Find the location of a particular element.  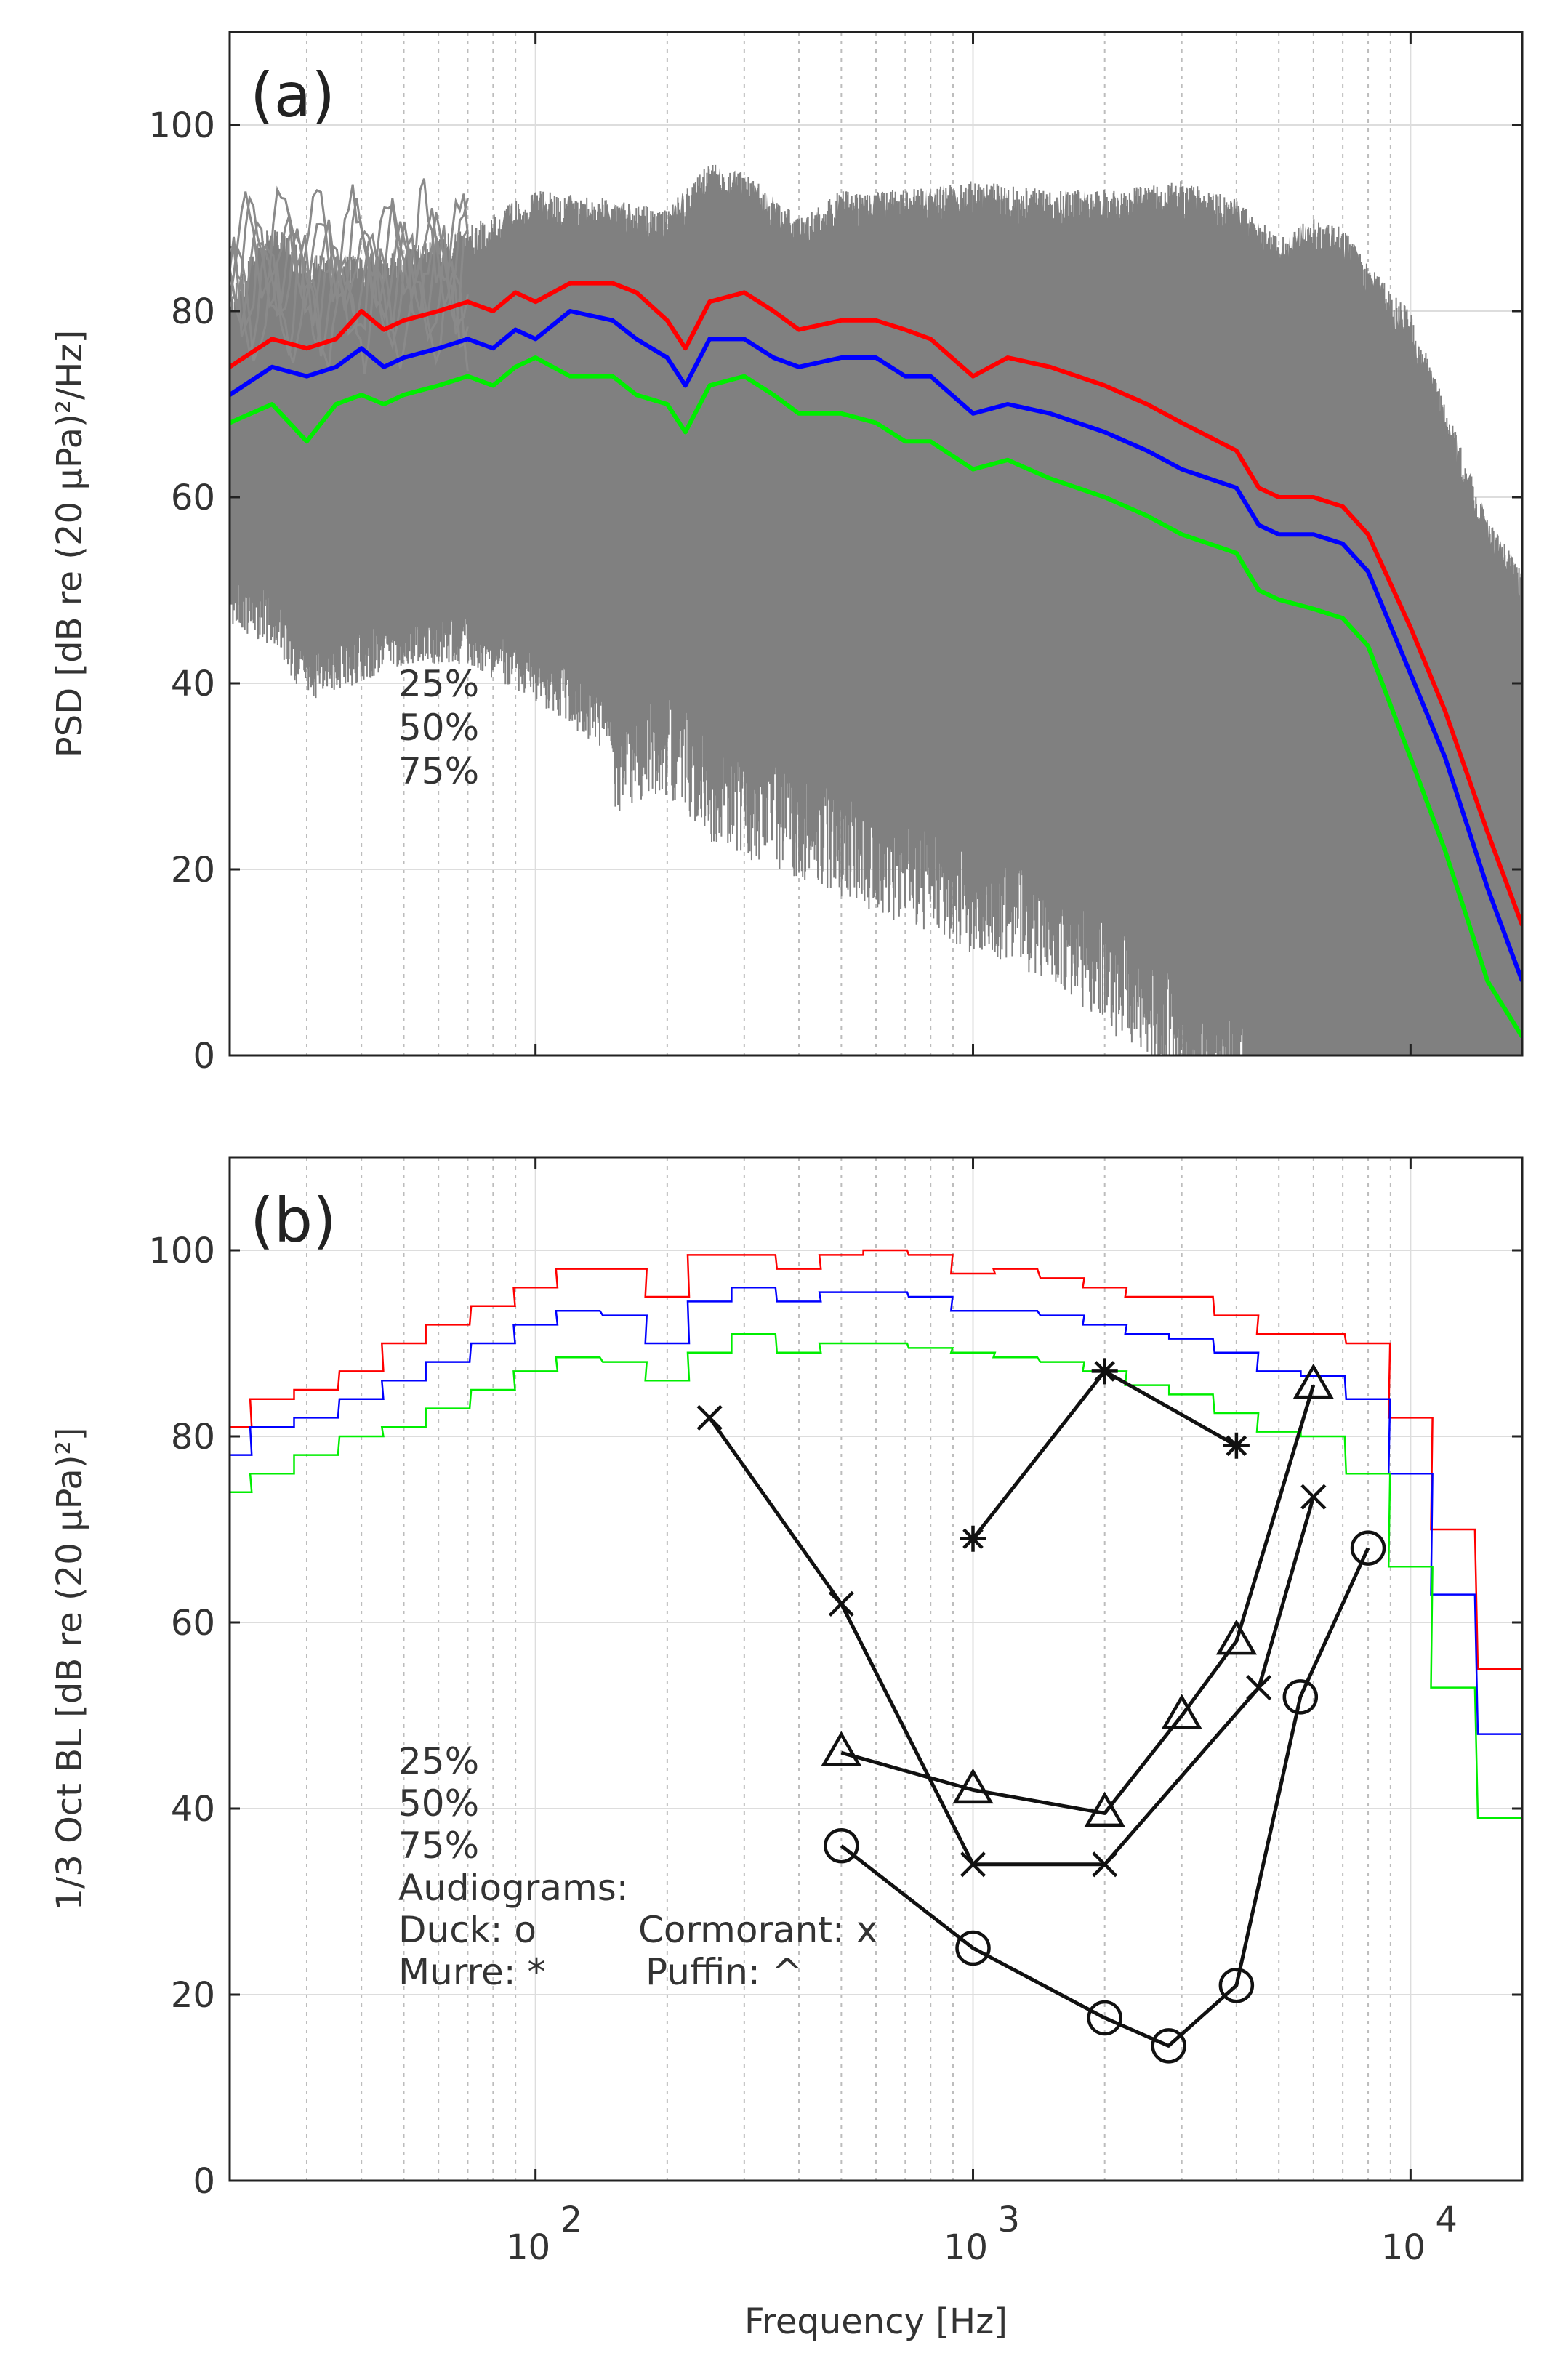

audiogram-line-cormorant is located at coordinates (1012, 1641).